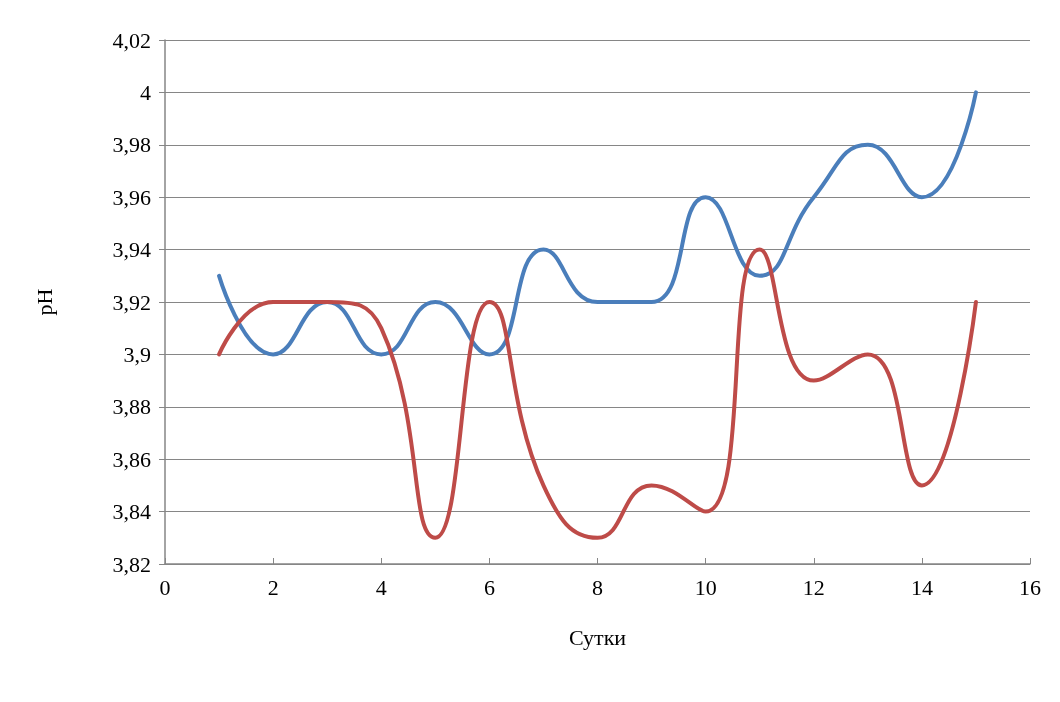  I want to click on x-tick-label: 4, so click(381, 587).